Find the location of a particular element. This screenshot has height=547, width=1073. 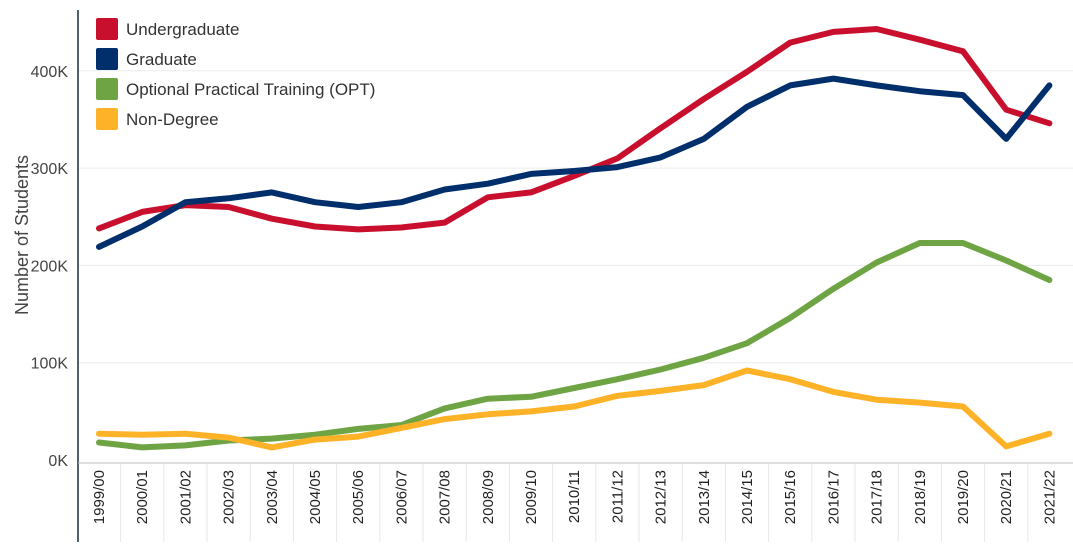

y-tick-label: 0K is located at coordinates (58, 461).